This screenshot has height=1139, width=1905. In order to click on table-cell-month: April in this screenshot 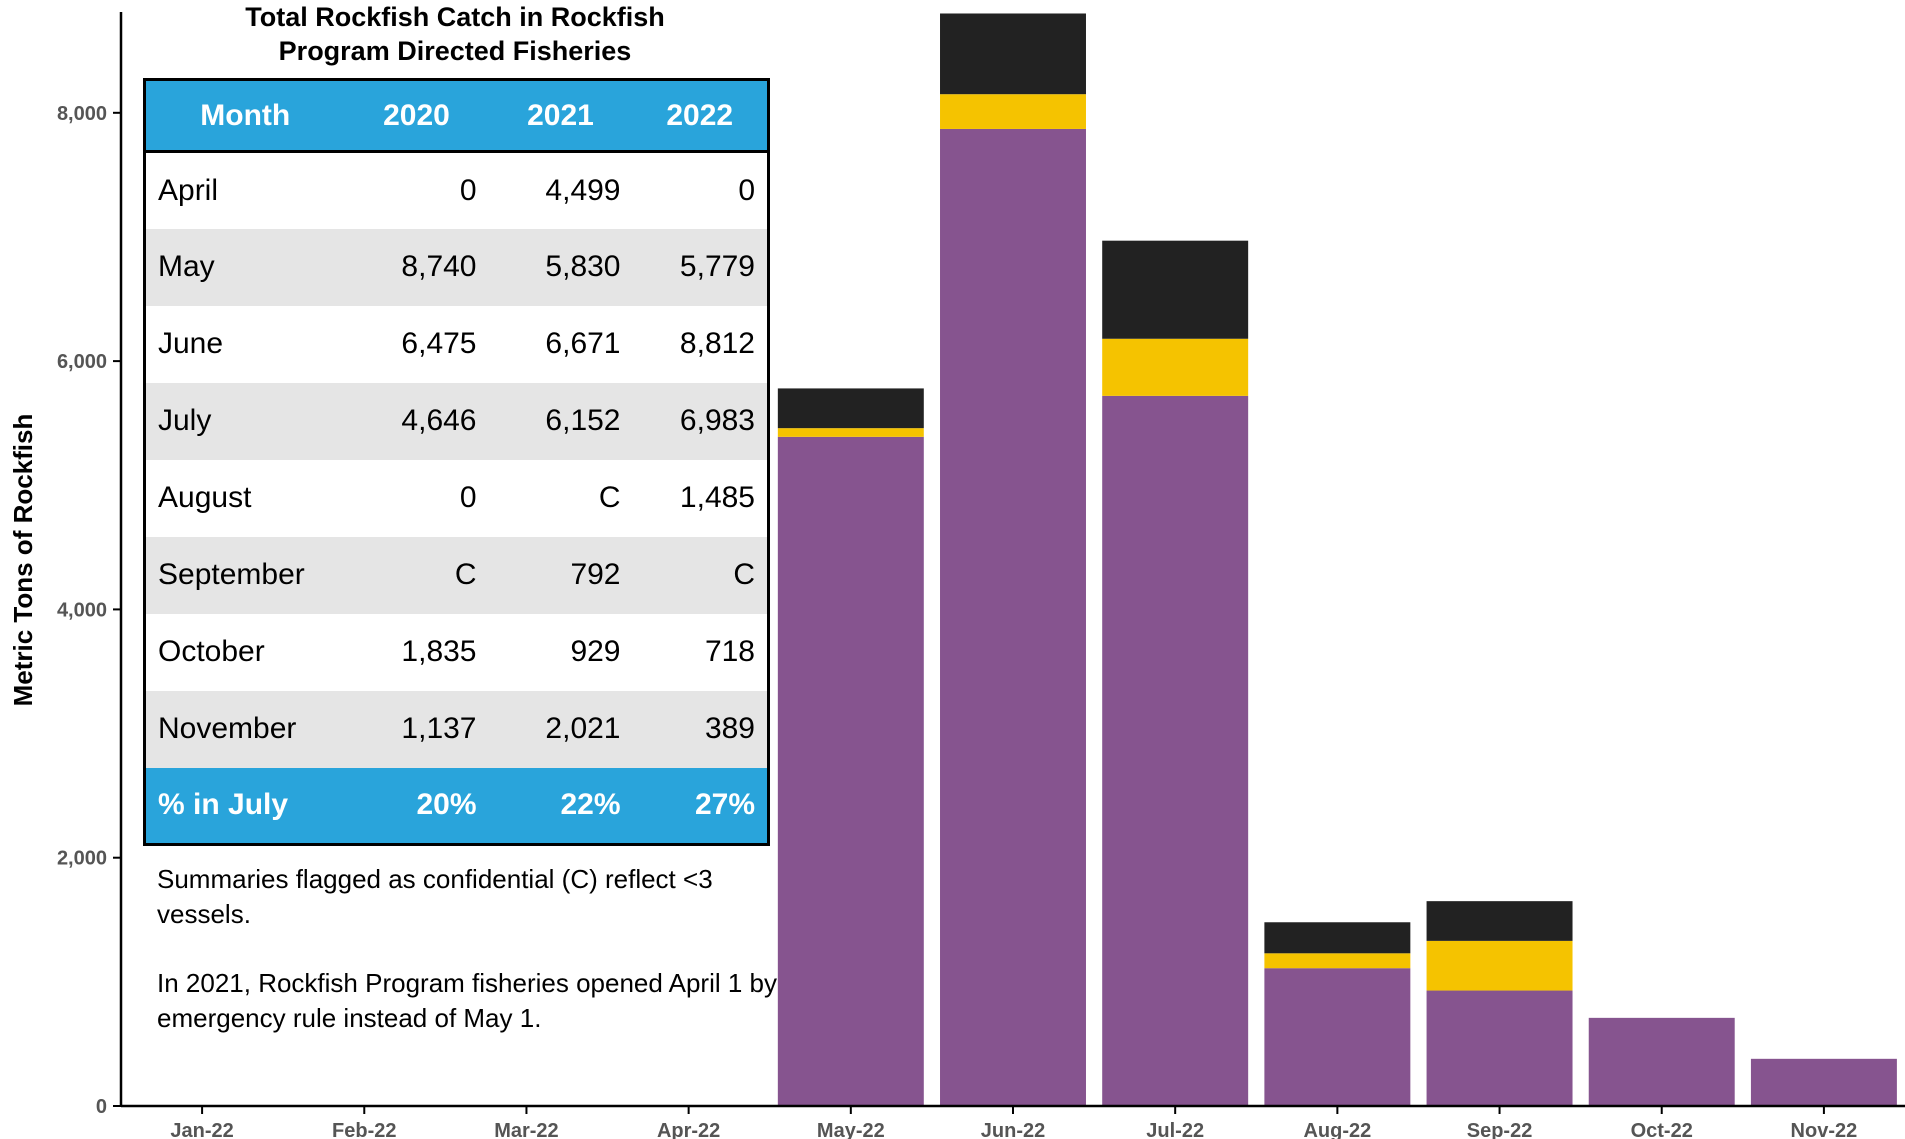, I will do `click(188, 190)`.